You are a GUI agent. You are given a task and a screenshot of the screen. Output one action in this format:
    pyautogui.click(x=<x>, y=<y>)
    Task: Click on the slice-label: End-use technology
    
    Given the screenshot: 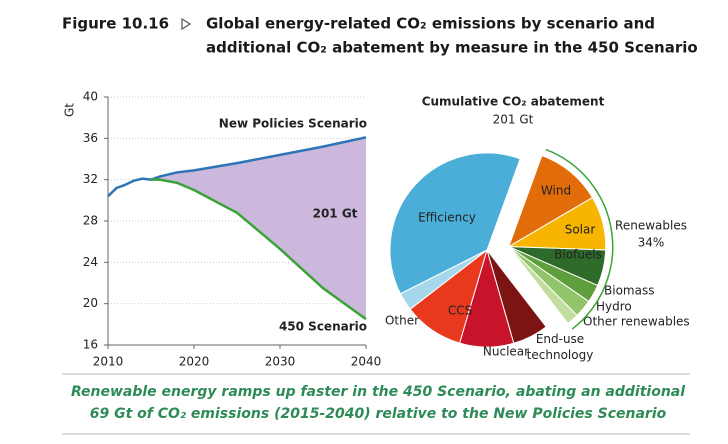 What is the action you would take?
    pyautogui.click(x=560, y=347)
    